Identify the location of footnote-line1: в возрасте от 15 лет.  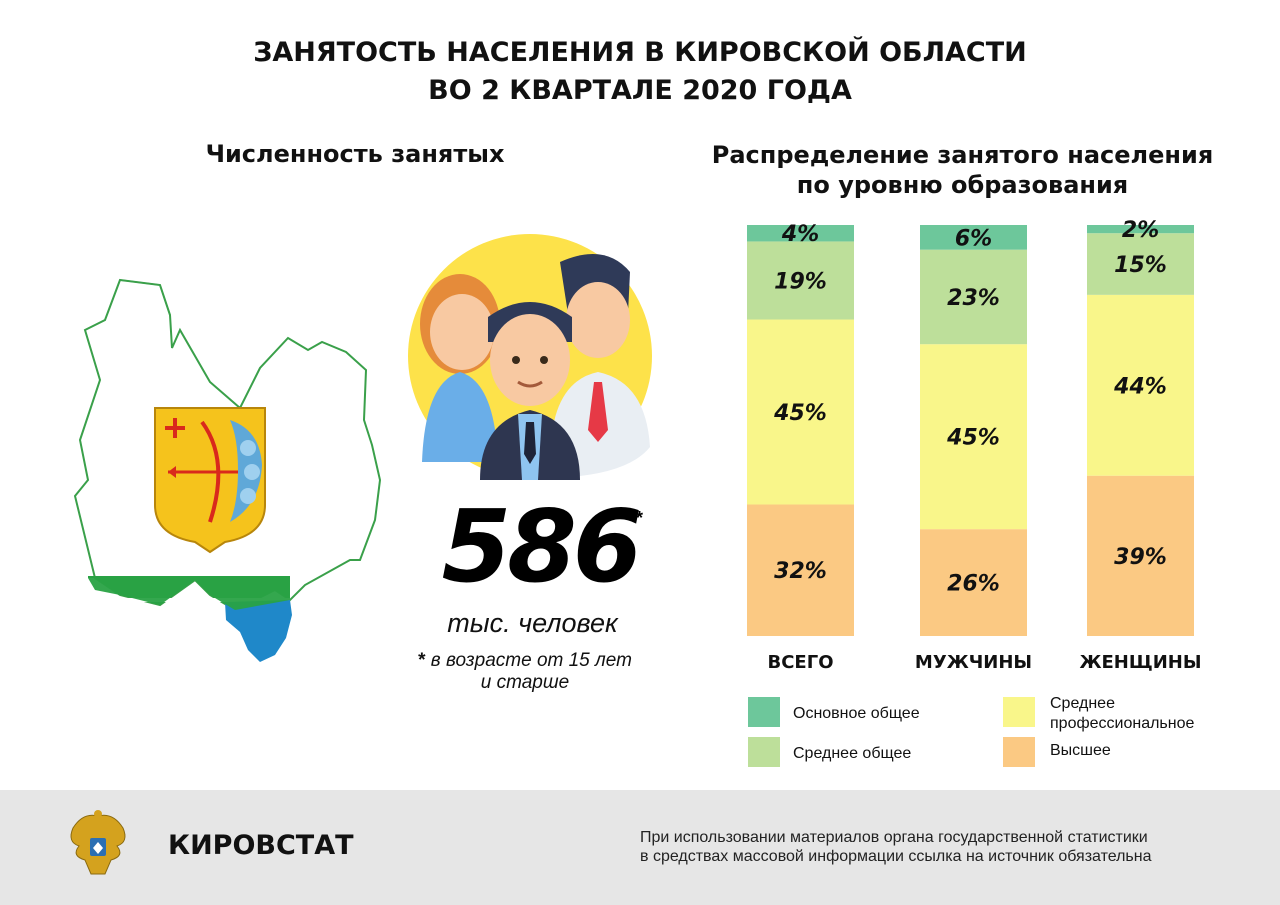
(531, 660).